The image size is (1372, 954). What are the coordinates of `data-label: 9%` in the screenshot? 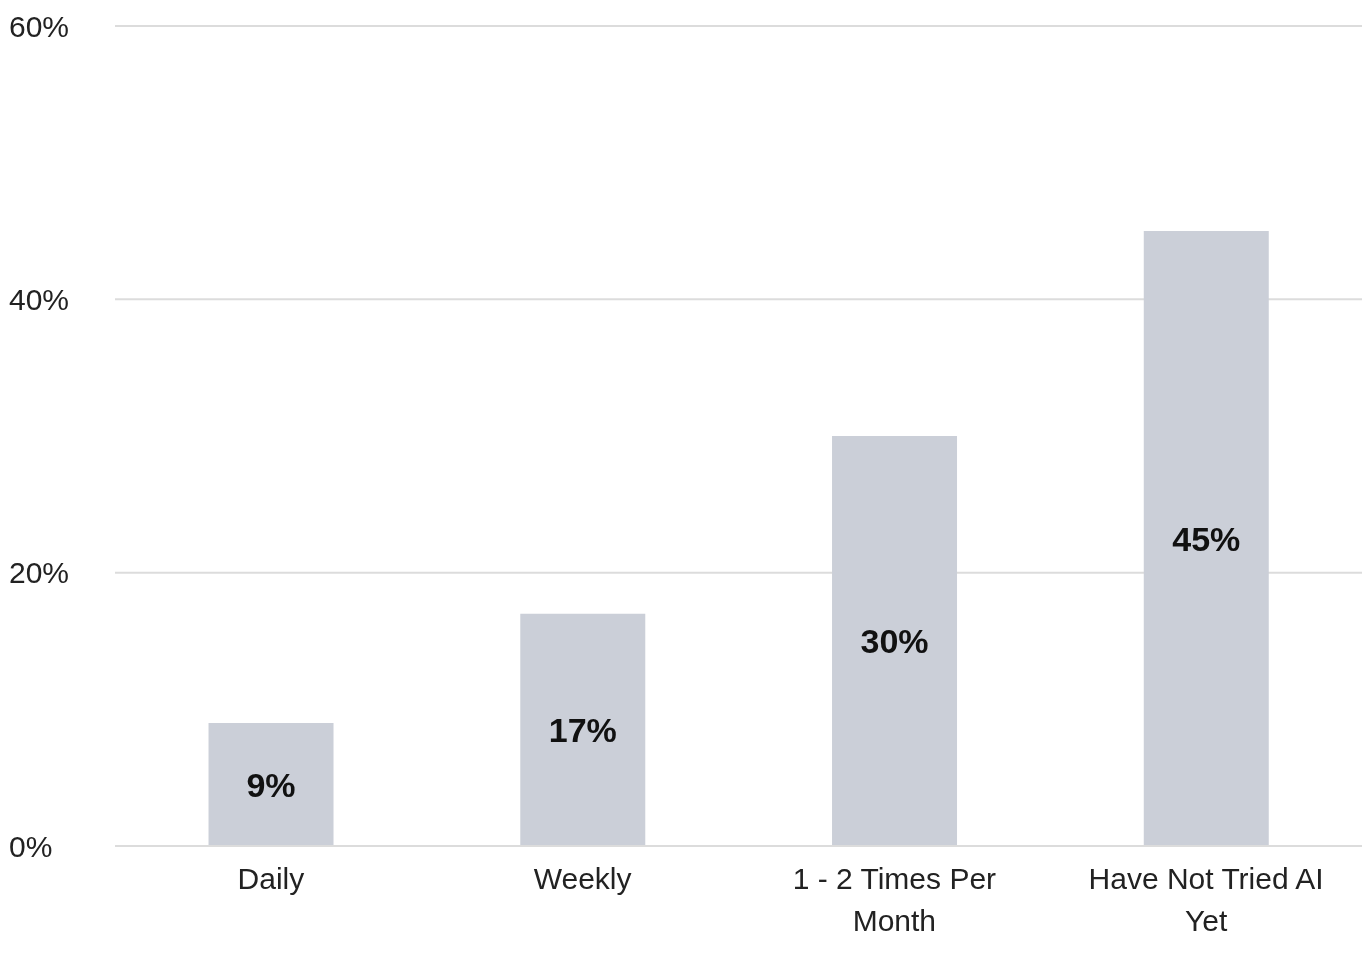 It's located at (271, 784).